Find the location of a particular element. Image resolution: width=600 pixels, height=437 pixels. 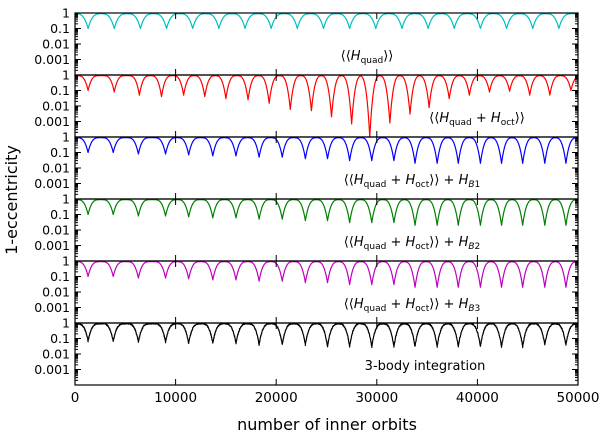

panel-label-5: ⟨⟨Hquad + Hoct⟩⟩ + HB3 is located at coordinates (412, 305).